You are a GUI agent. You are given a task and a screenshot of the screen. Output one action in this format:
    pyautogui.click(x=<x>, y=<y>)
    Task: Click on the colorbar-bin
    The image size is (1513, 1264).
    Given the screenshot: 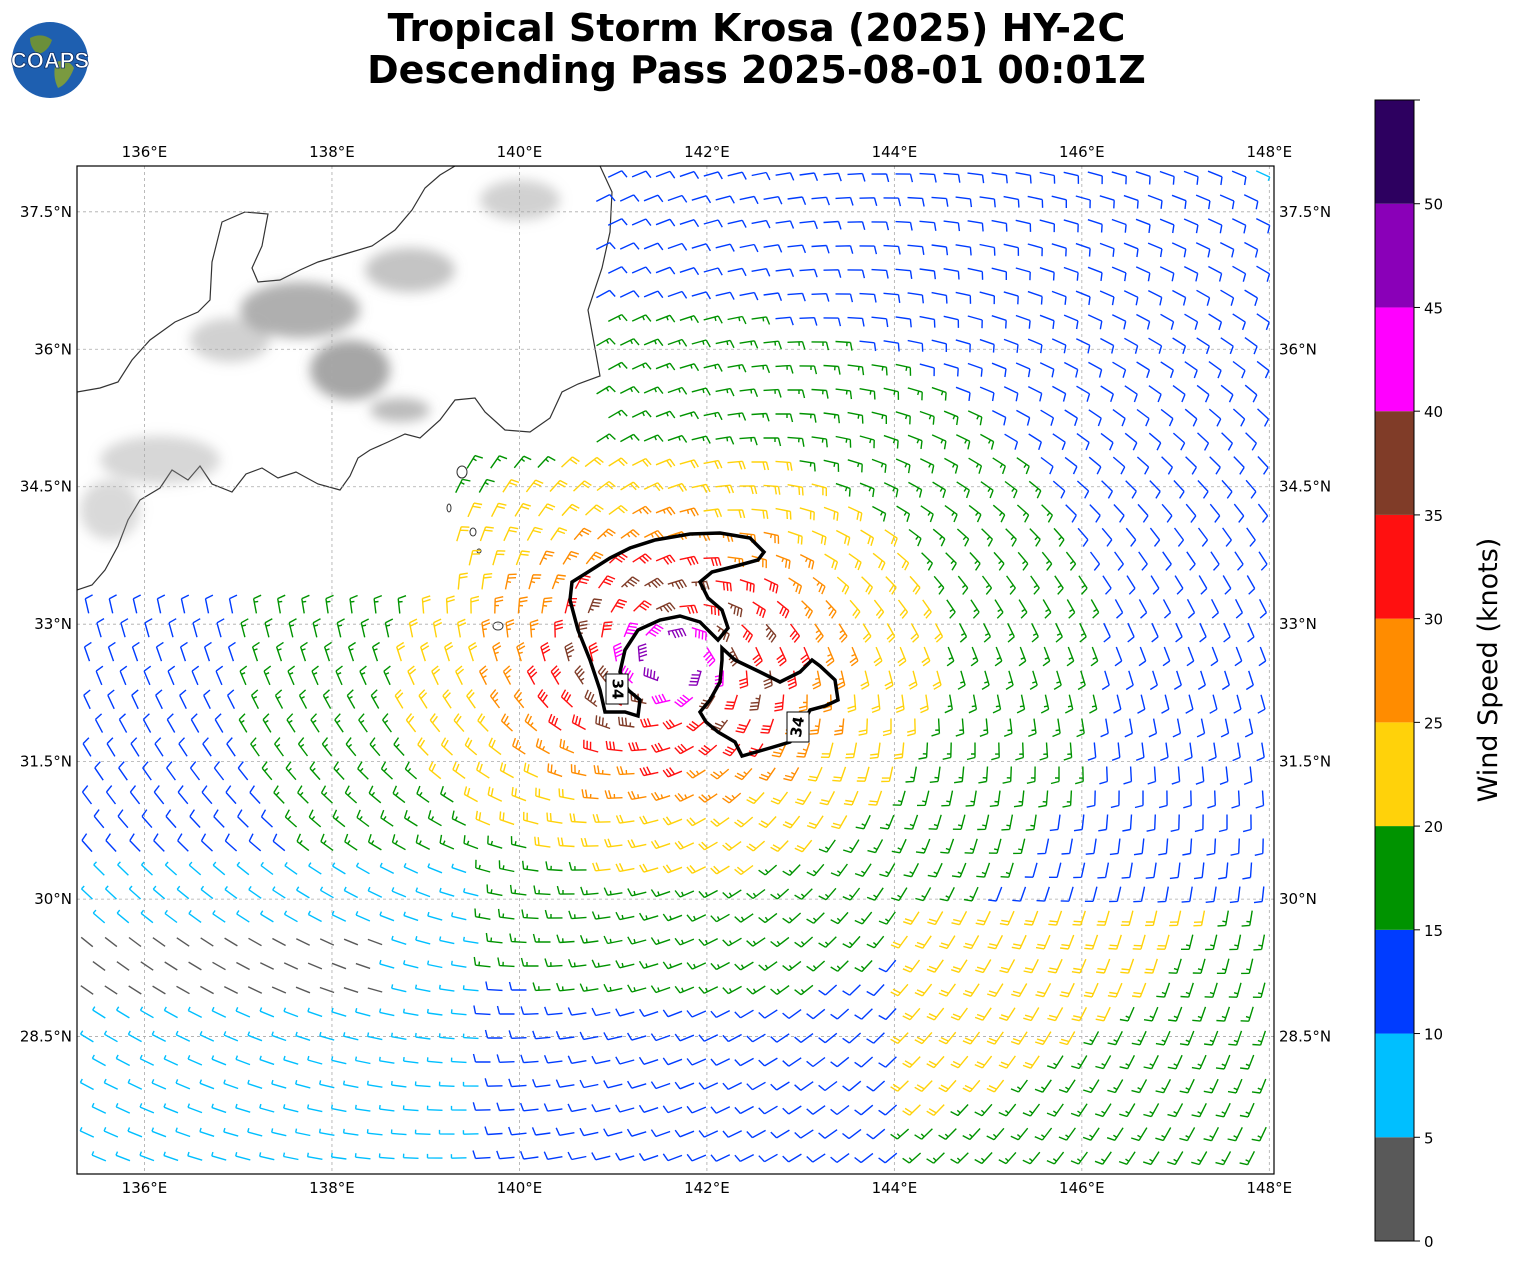 What is the action you would take?
    pyautogui.click(x=1394, y=152)
    